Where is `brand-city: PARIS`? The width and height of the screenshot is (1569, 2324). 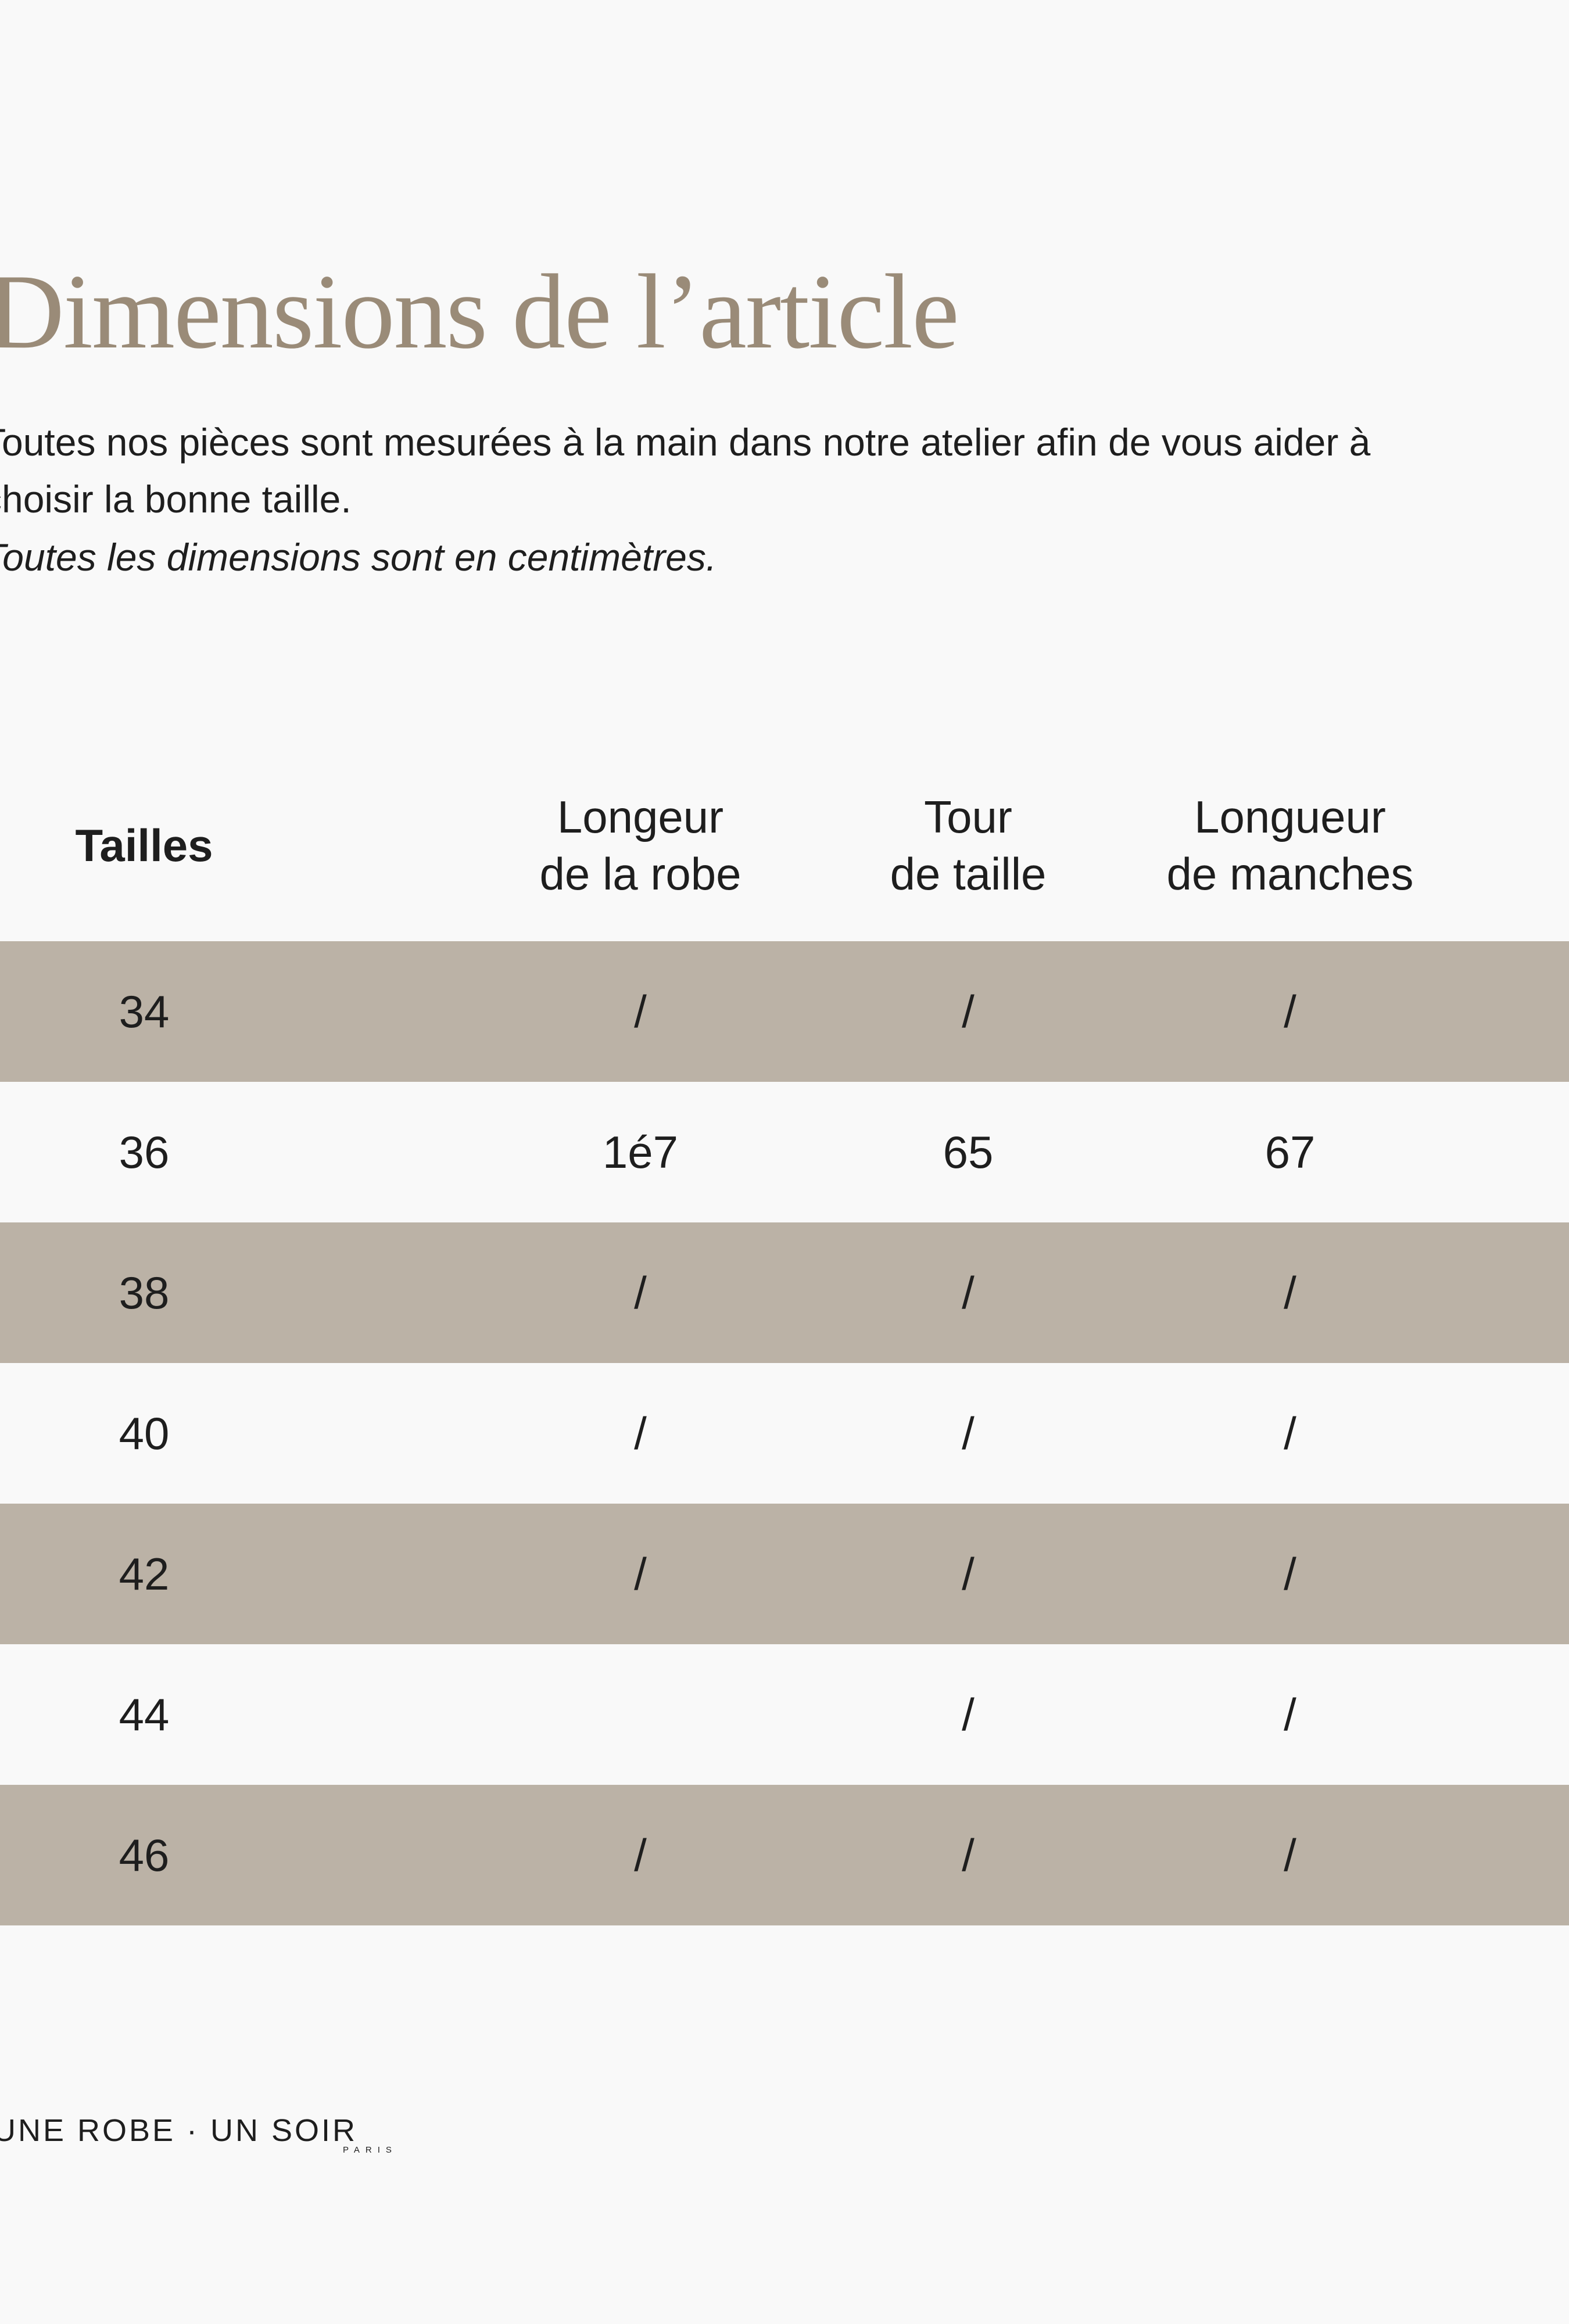 brand-city: PARIS is located at coordinates (370, 2150).